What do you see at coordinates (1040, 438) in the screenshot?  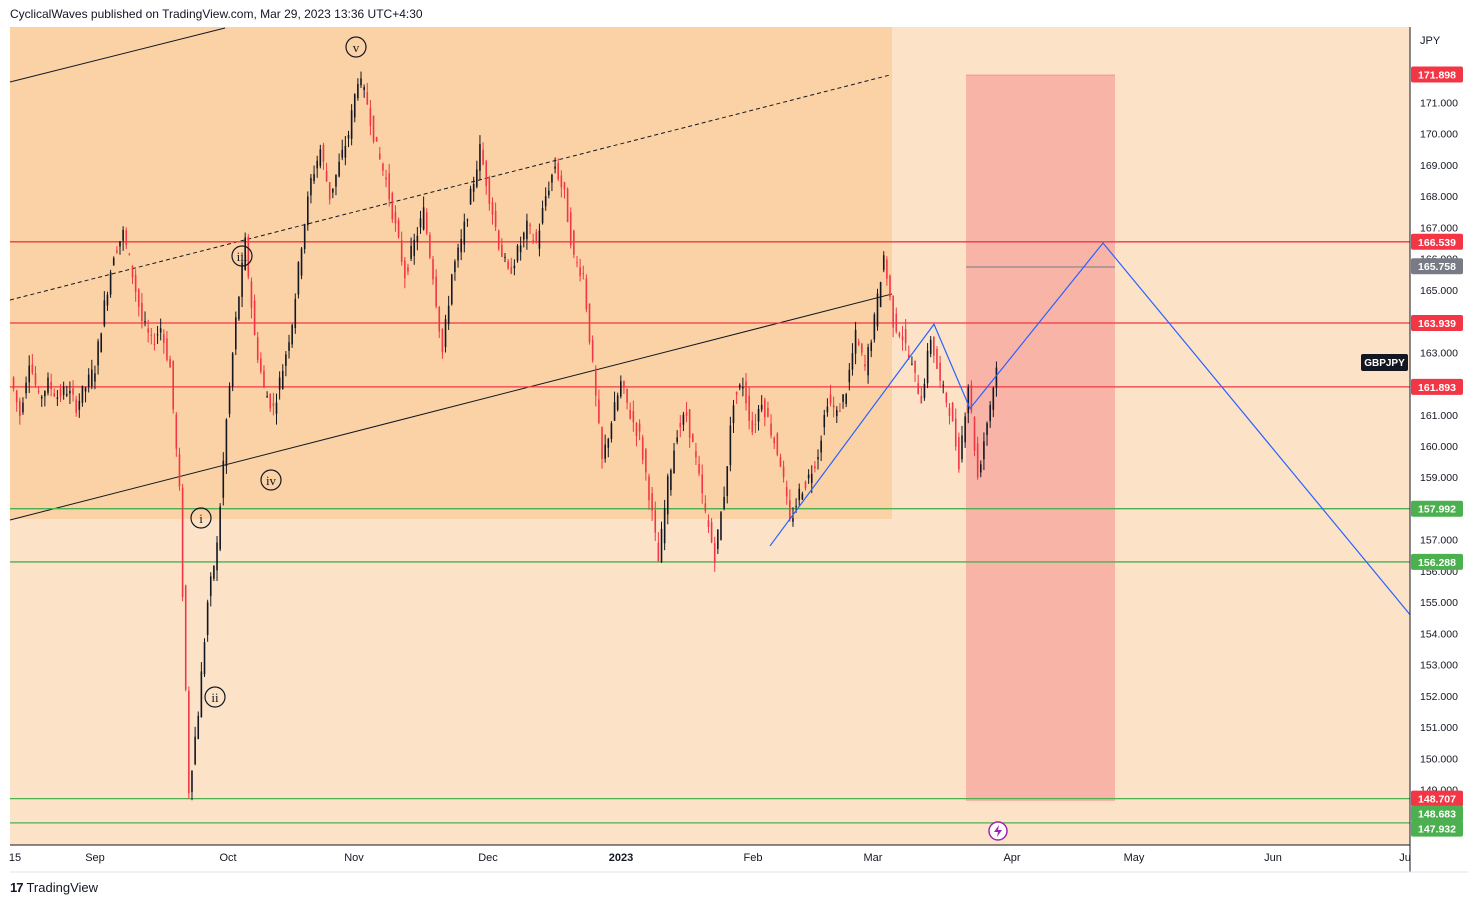 I see `target-zone-box` at bounding box center [1040, 438].